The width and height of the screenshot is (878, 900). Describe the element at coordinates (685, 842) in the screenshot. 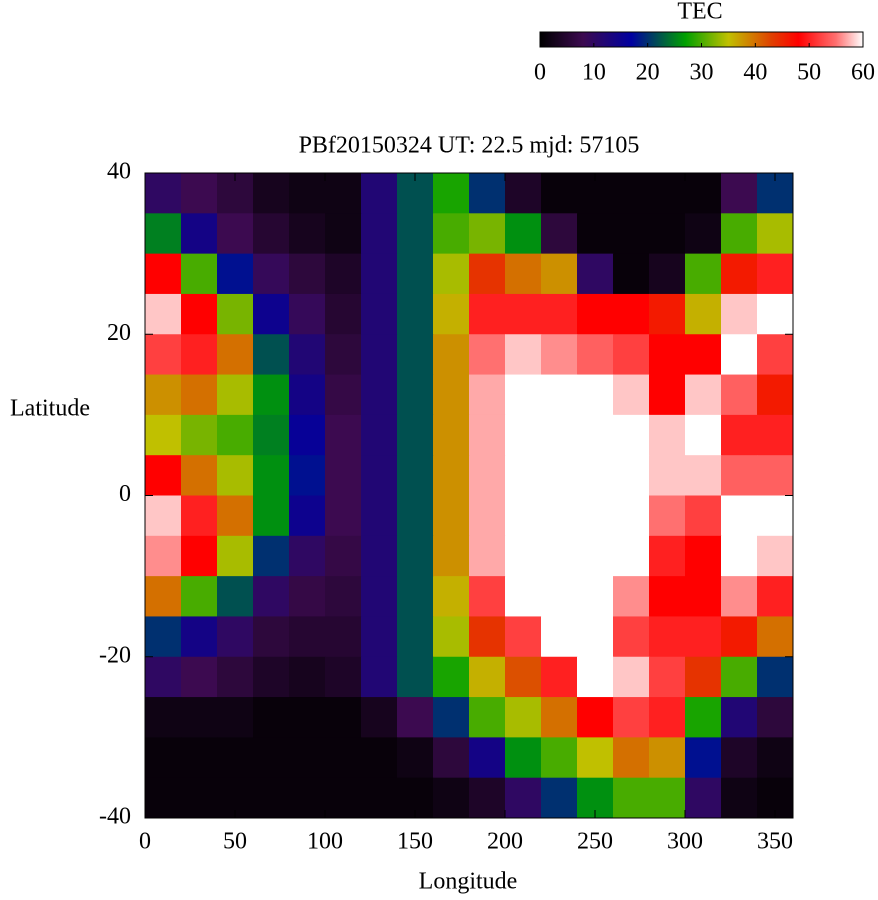

I see `x-tick-label: 300` at that location.